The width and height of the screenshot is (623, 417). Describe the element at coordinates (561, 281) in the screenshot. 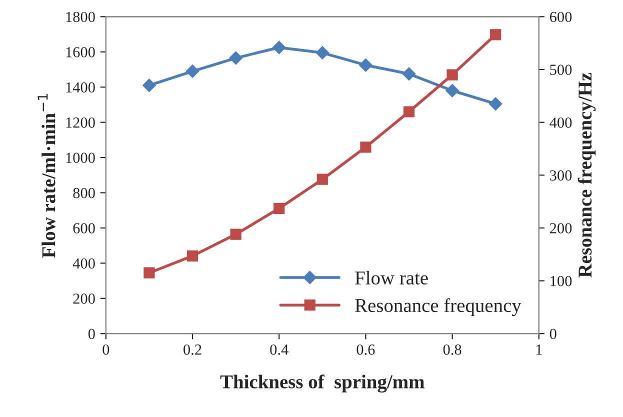

I see `y2-tick-label: 100` at that location.